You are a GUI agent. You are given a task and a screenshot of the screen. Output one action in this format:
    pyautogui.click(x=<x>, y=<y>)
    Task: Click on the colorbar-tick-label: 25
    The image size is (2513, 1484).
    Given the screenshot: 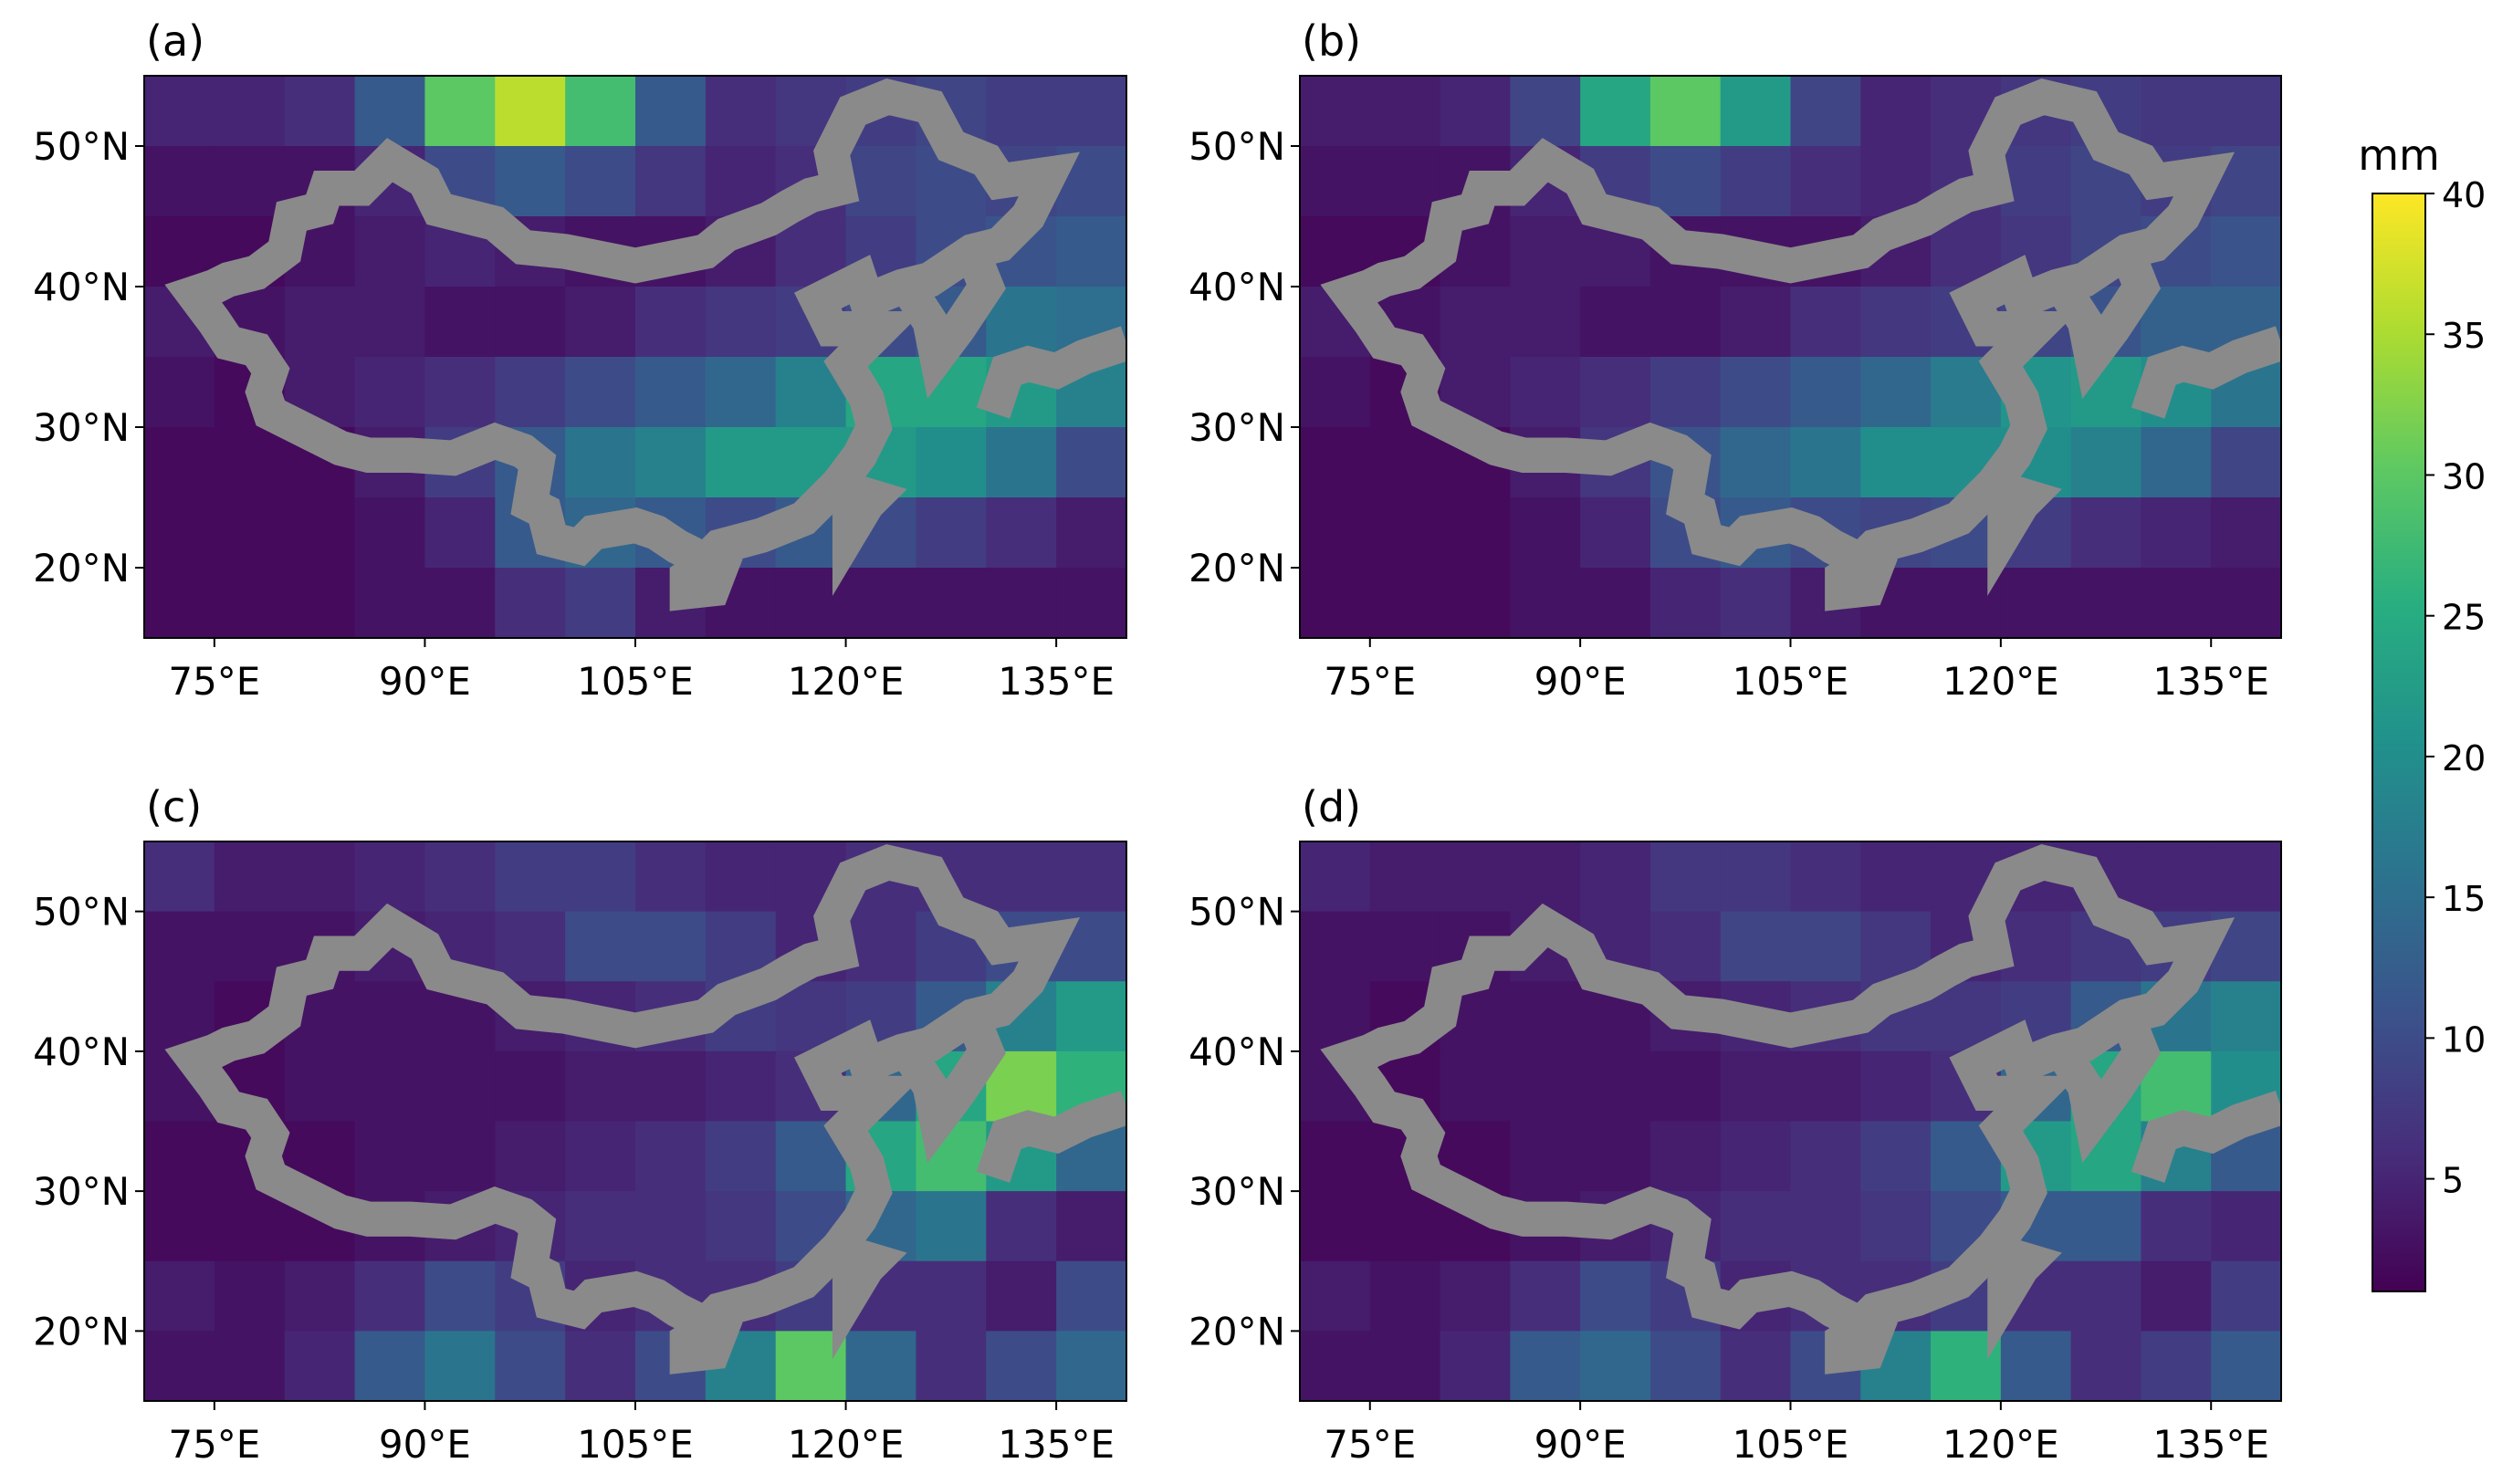 What is the action you would take?
    pyautogui.click(x=2464, y=618)
    